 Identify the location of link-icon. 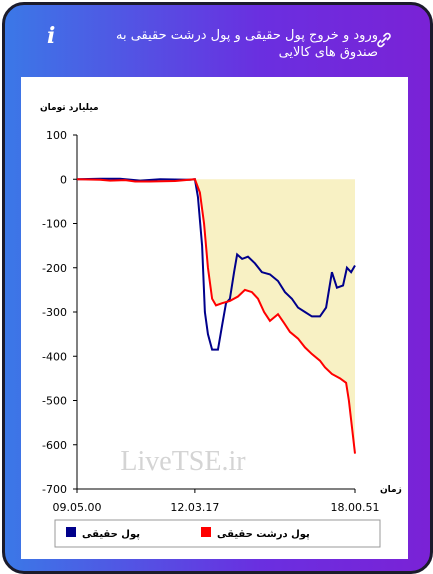
(384, 40).